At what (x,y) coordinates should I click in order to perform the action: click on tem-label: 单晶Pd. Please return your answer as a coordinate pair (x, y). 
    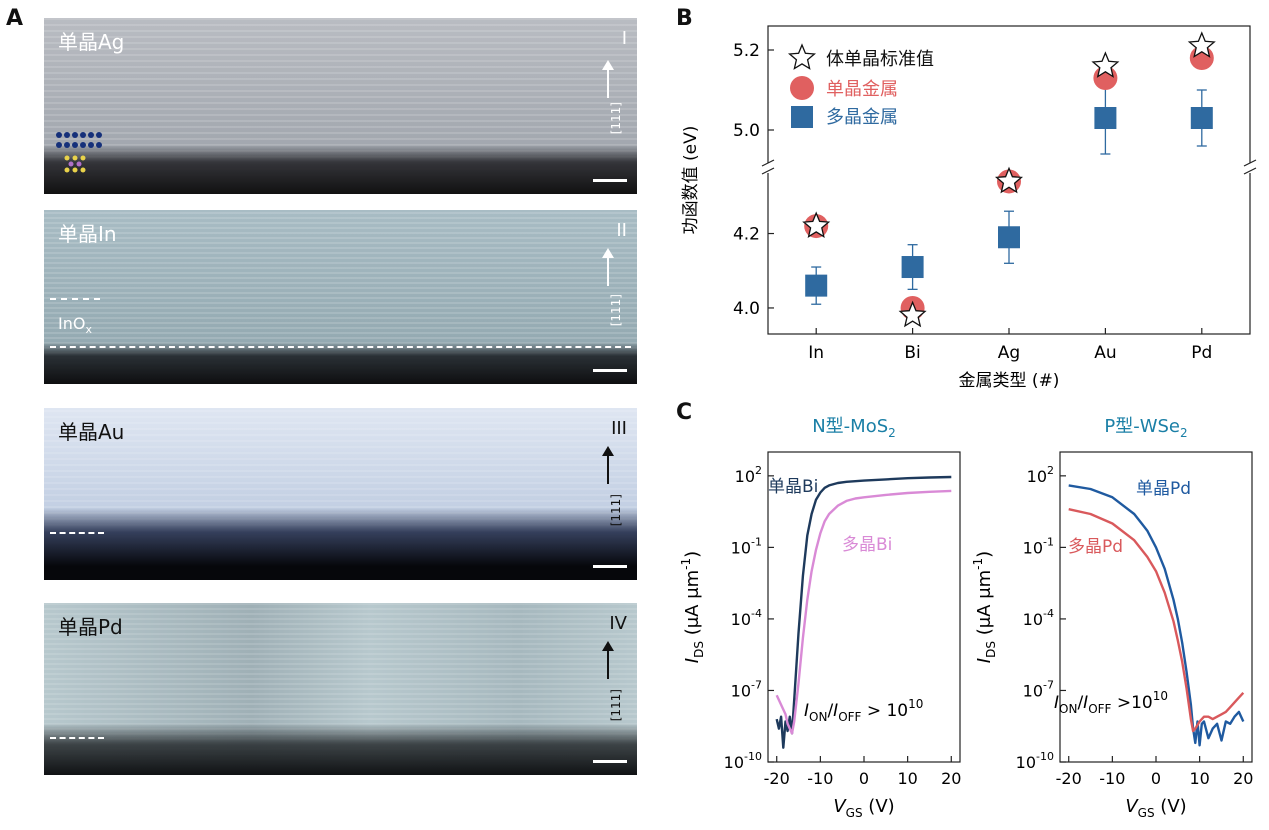
    Looking at the image, I should click on (90, 627).